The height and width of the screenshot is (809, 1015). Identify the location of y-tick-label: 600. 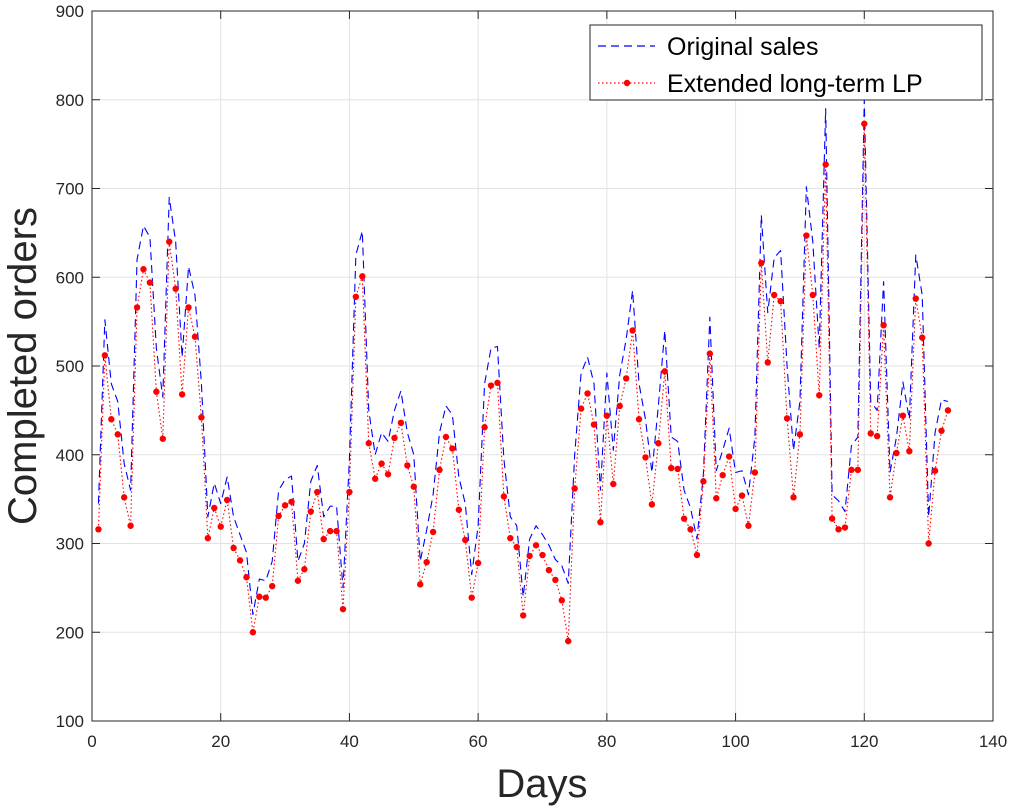
(70, 277).